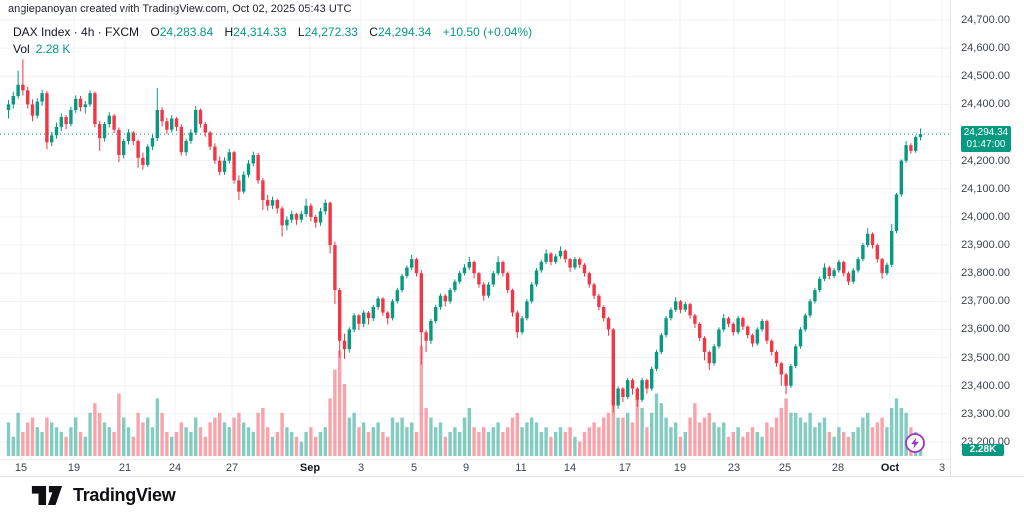 The height and width of the screenshot is (522, 1024). I want to click on price-tick-label: 24,700.00, so click(985, 20).